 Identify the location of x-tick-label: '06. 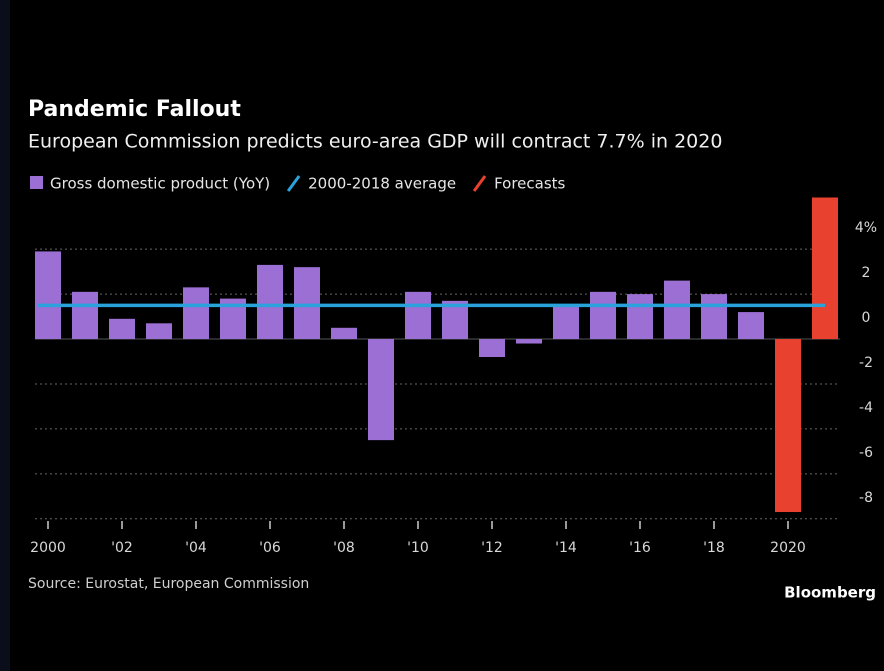
(270, 548).